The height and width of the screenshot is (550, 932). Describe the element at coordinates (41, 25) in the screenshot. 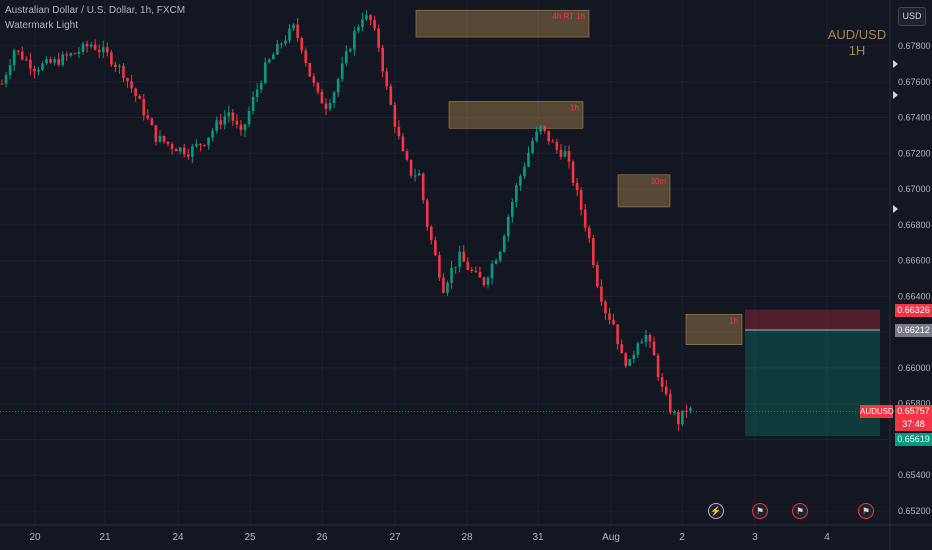

I see `indicator-name: Watermark Light` at that location.